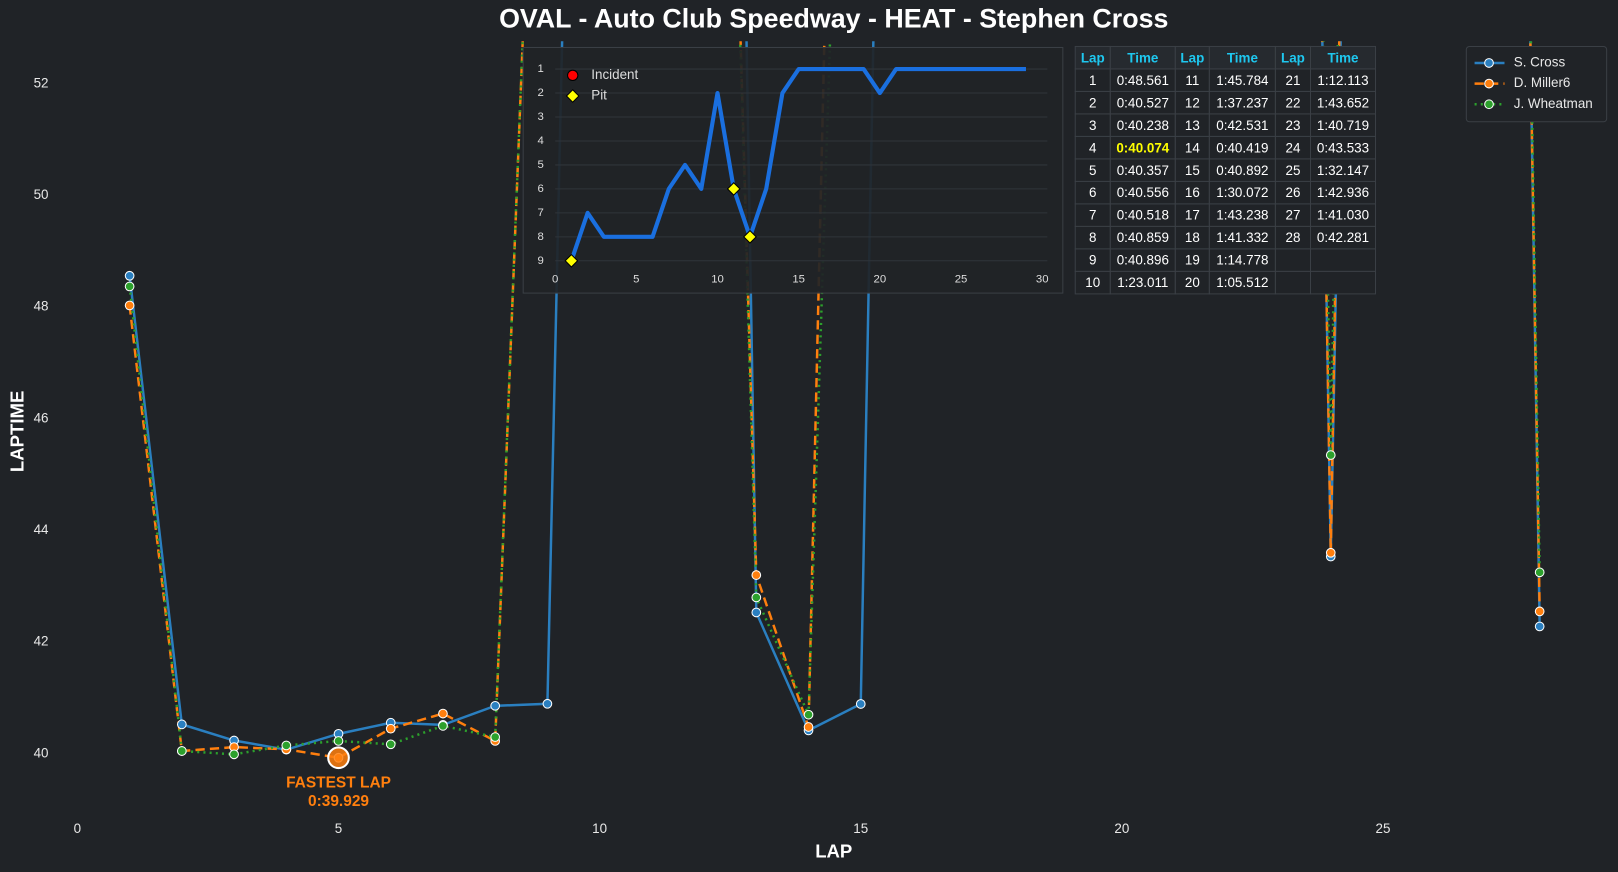 Image resolution: width=1618 pixels, height=872 pixels. I want to click on y-tick-label: 9, so click(541, 261).